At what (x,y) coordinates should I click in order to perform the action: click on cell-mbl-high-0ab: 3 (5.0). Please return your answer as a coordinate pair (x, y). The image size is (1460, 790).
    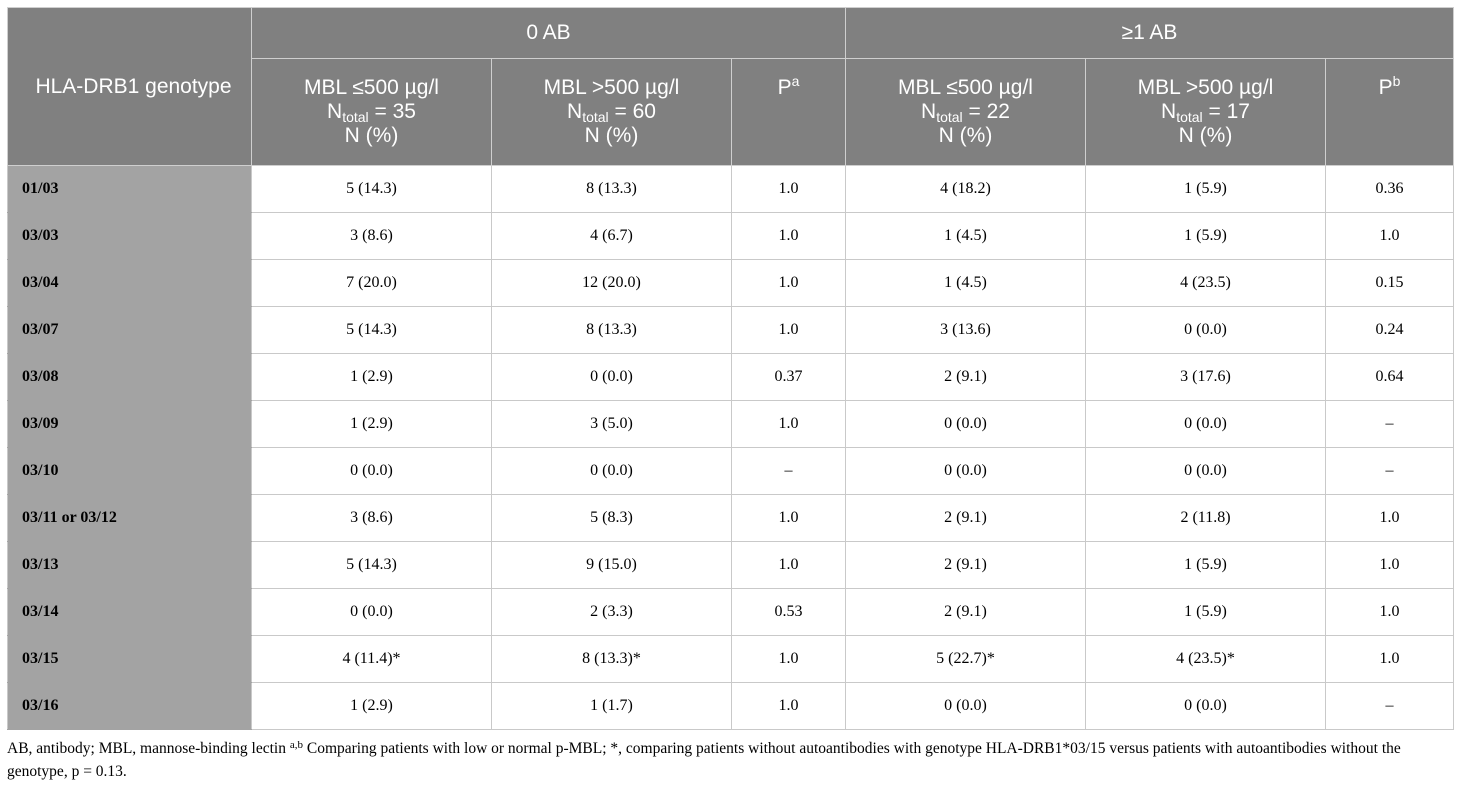
    Looking at the image, I should click on (611, 424).